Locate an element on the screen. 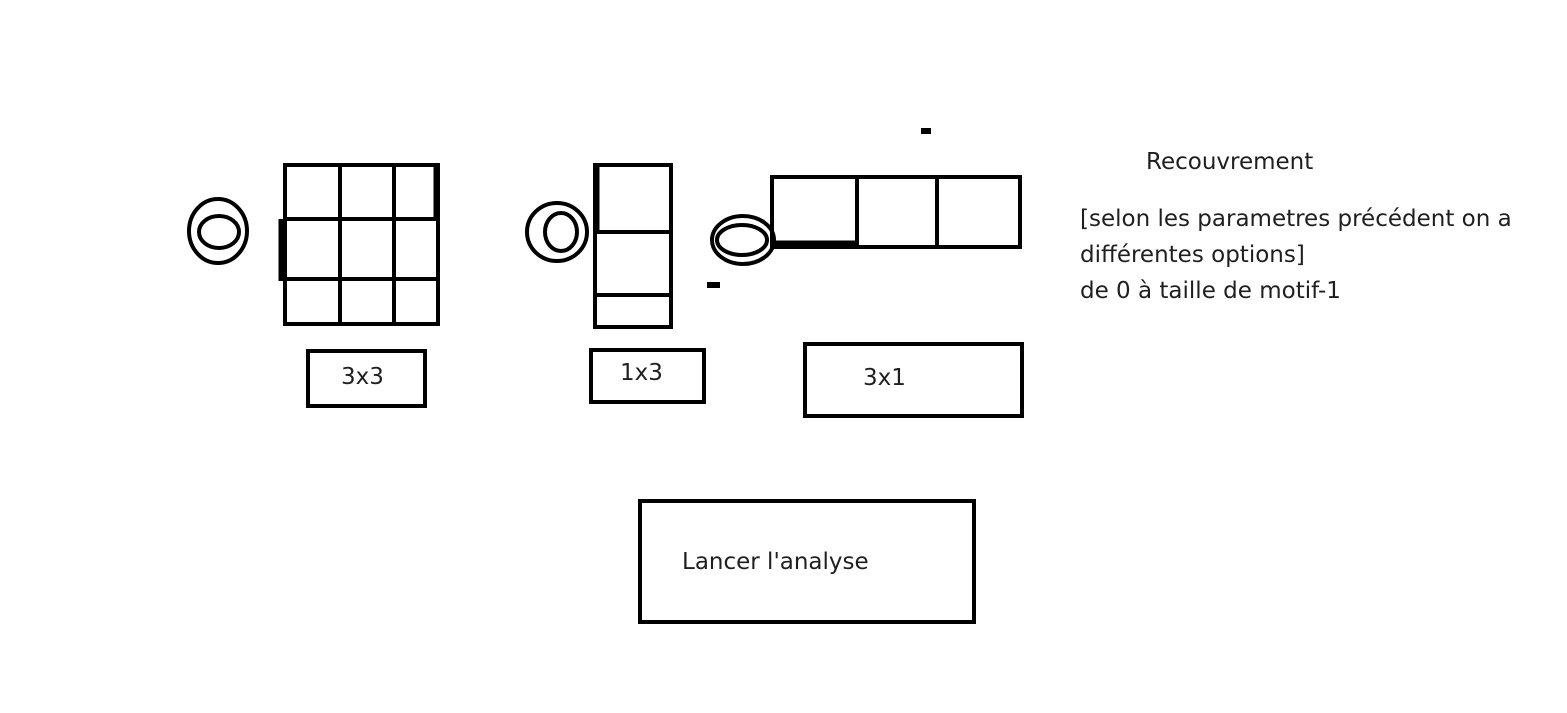 The height and width of the screenshot is (713, 1567). run-analysis-button-frame is located at coordinates (807, 561).